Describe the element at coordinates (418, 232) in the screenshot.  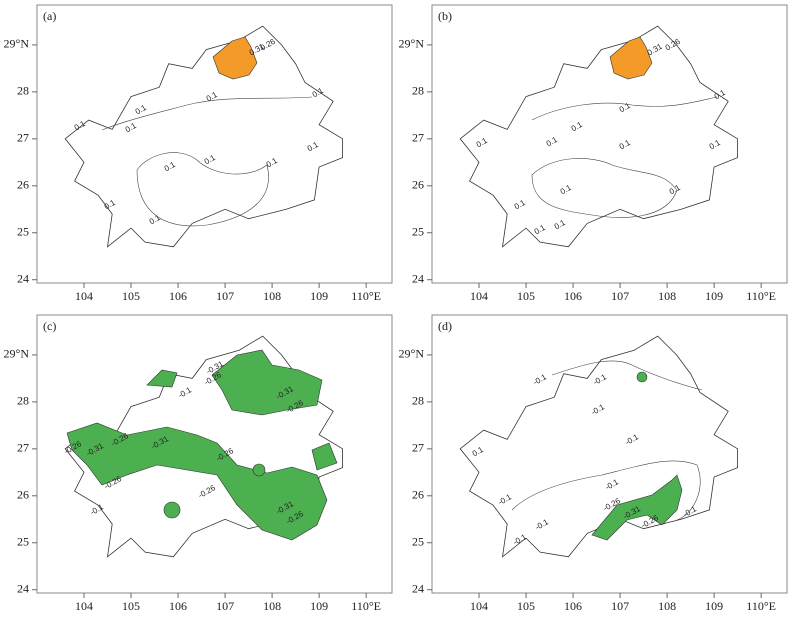
I see `y-tick-label: 25` at that location.